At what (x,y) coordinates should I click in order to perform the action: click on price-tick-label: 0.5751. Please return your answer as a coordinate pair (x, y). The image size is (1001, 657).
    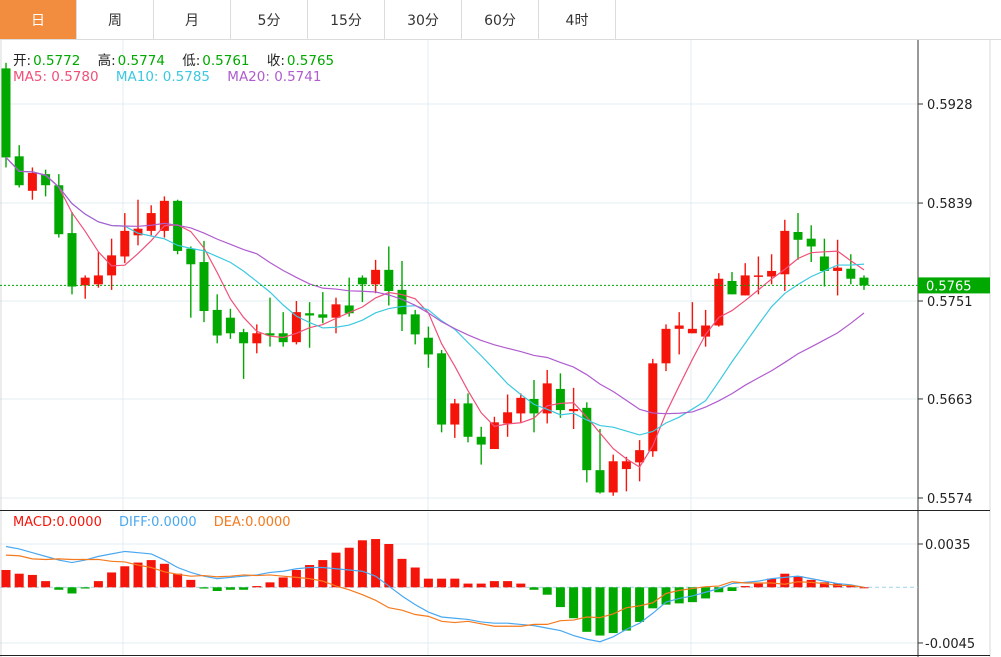
    Looking at the image, I should click on (950, 302).